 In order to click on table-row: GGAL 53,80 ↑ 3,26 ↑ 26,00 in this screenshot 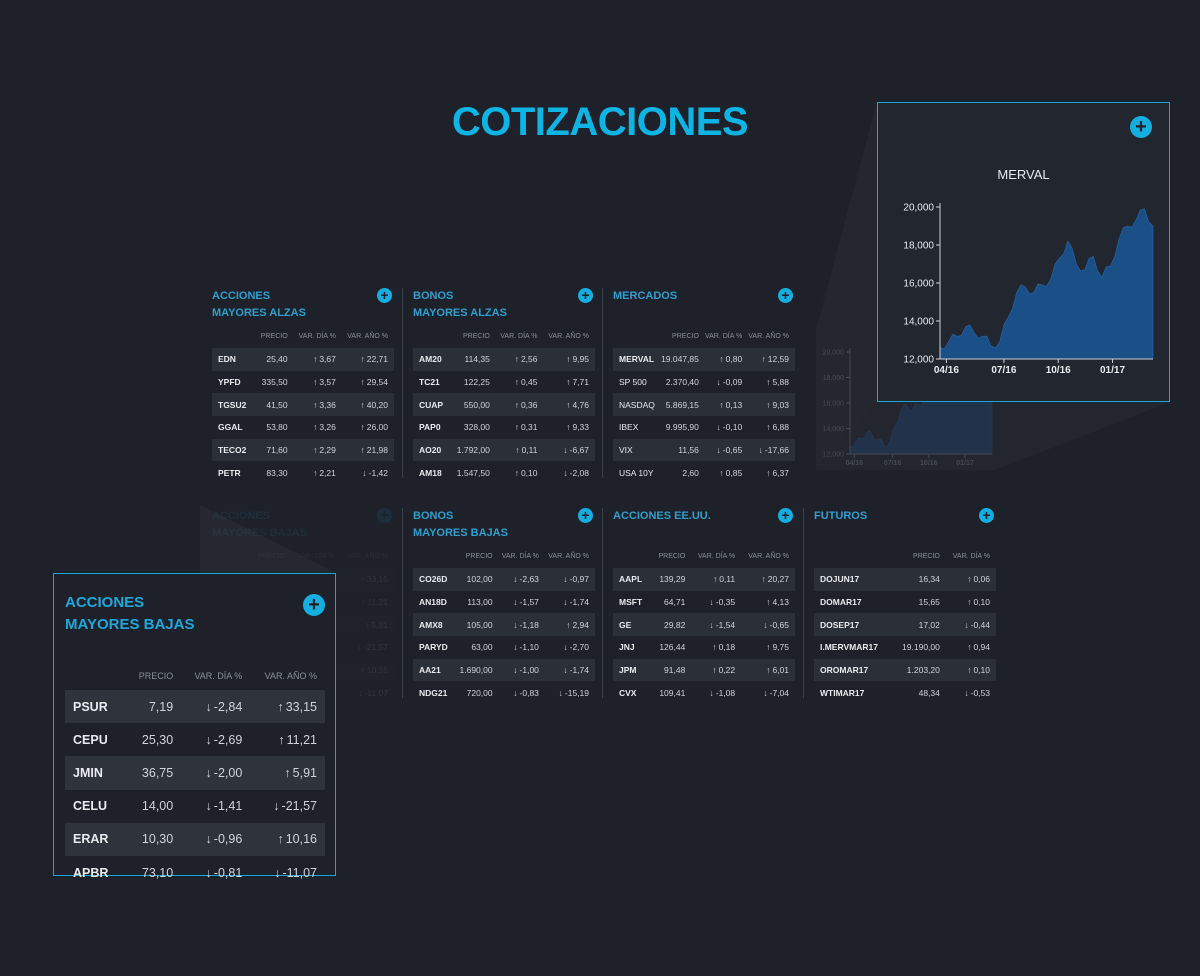, I will do `click(303, 427)`.